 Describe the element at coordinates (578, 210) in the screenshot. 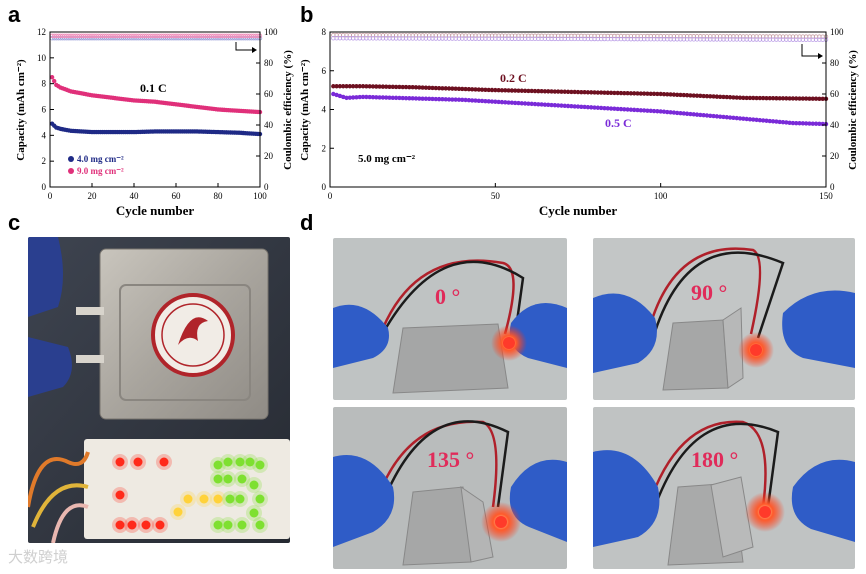

I see `chart-b-xlabel: Cycle number` at that location.